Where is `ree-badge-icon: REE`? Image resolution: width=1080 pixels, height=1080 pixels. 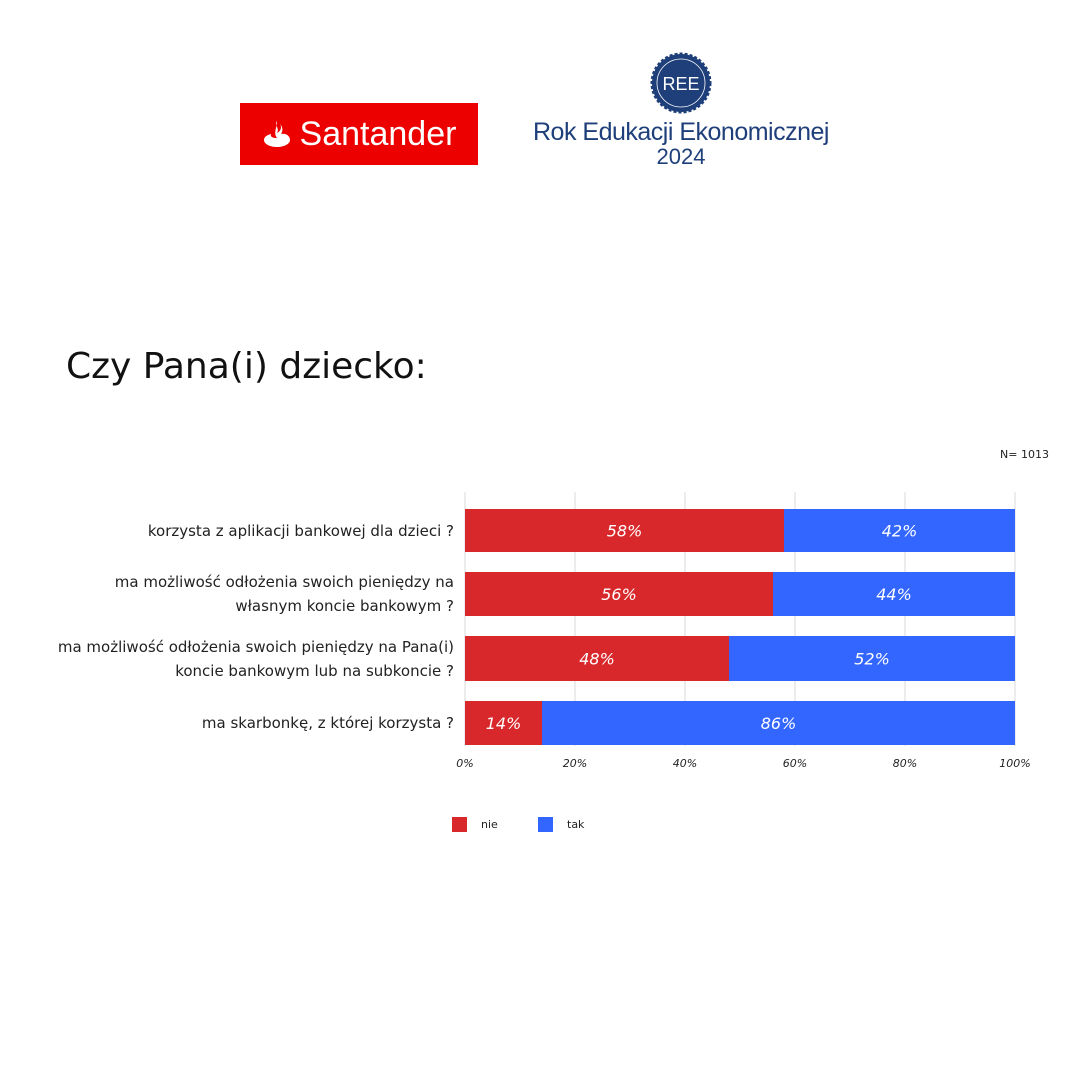
ree-badge-icon: REE is located at coordinates (681, 83).